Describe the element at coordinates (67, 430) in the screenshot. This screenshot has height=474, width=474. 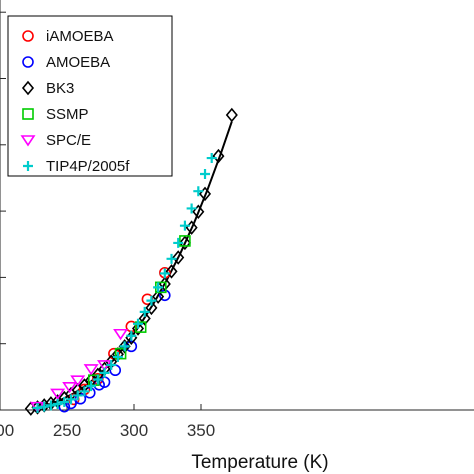
I see `x-tick-label-1: 250` at that location.